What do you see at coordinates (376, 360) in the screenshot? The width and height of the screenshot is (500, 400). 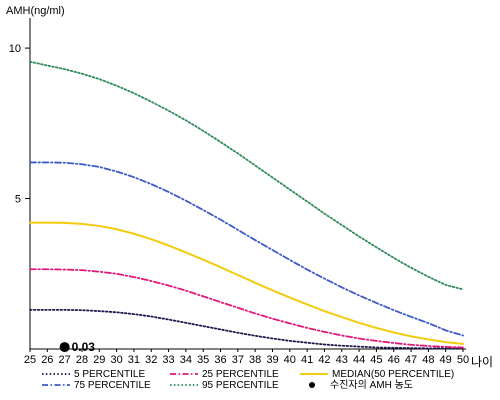 I see `x-tick-label: 45` at bounding box center [376, 360].